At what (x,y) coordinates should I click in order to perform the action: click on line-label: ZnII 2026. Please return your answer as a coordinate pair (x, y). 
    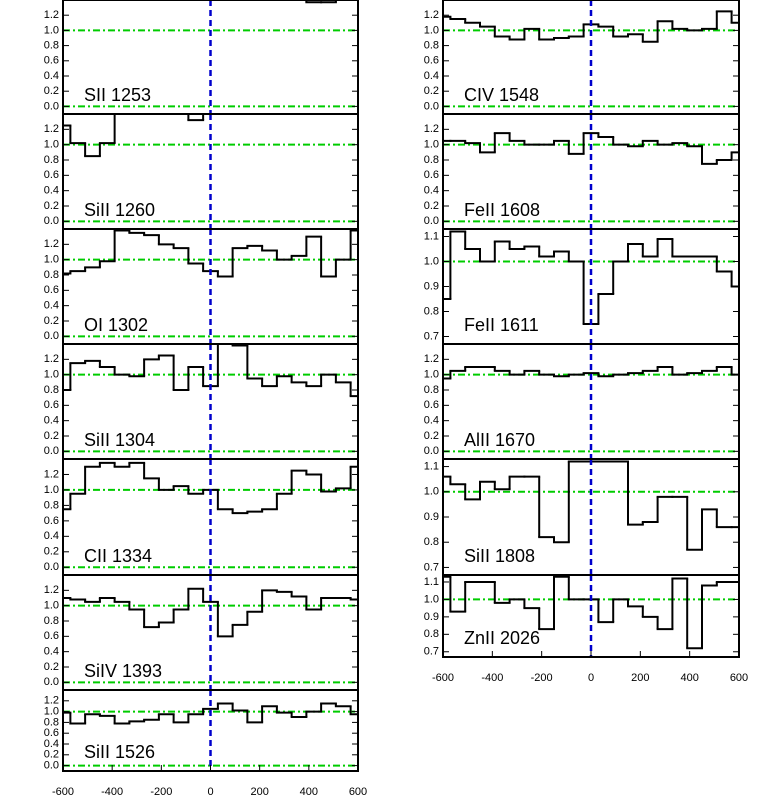
    Looking at the image, I should click on (502, 638).